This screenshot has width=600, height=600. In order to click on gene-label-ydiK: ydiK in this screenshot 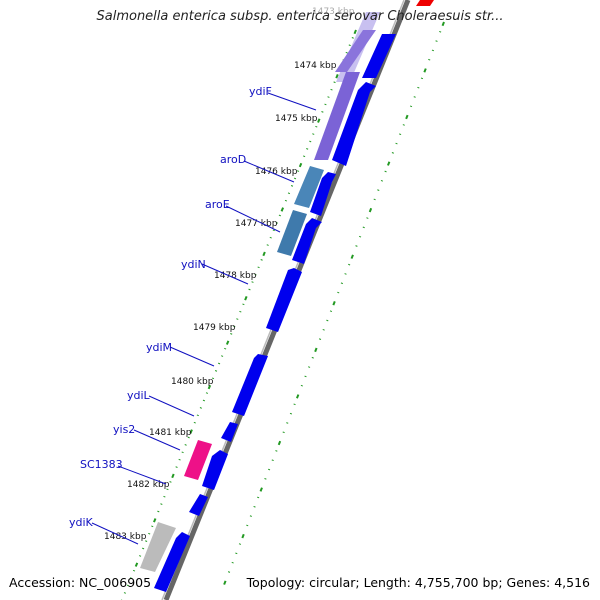, I will do `click(81, 522)`.